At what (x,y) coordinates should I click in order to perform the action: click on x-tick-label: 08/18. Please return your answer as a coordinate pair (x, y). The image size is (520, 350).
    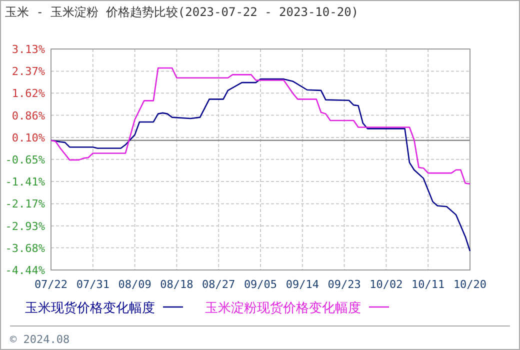
    Looking at the image, I should click on (177, 284).